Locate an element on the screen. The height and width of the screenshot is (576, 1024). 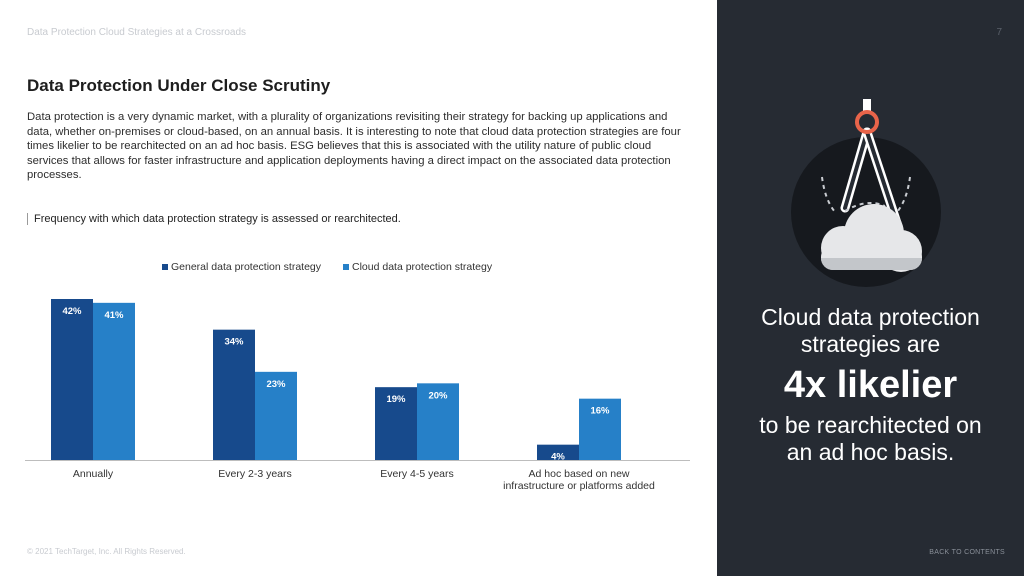
callout-line-1: Cloud data protection is located at coordinates (870, 317).